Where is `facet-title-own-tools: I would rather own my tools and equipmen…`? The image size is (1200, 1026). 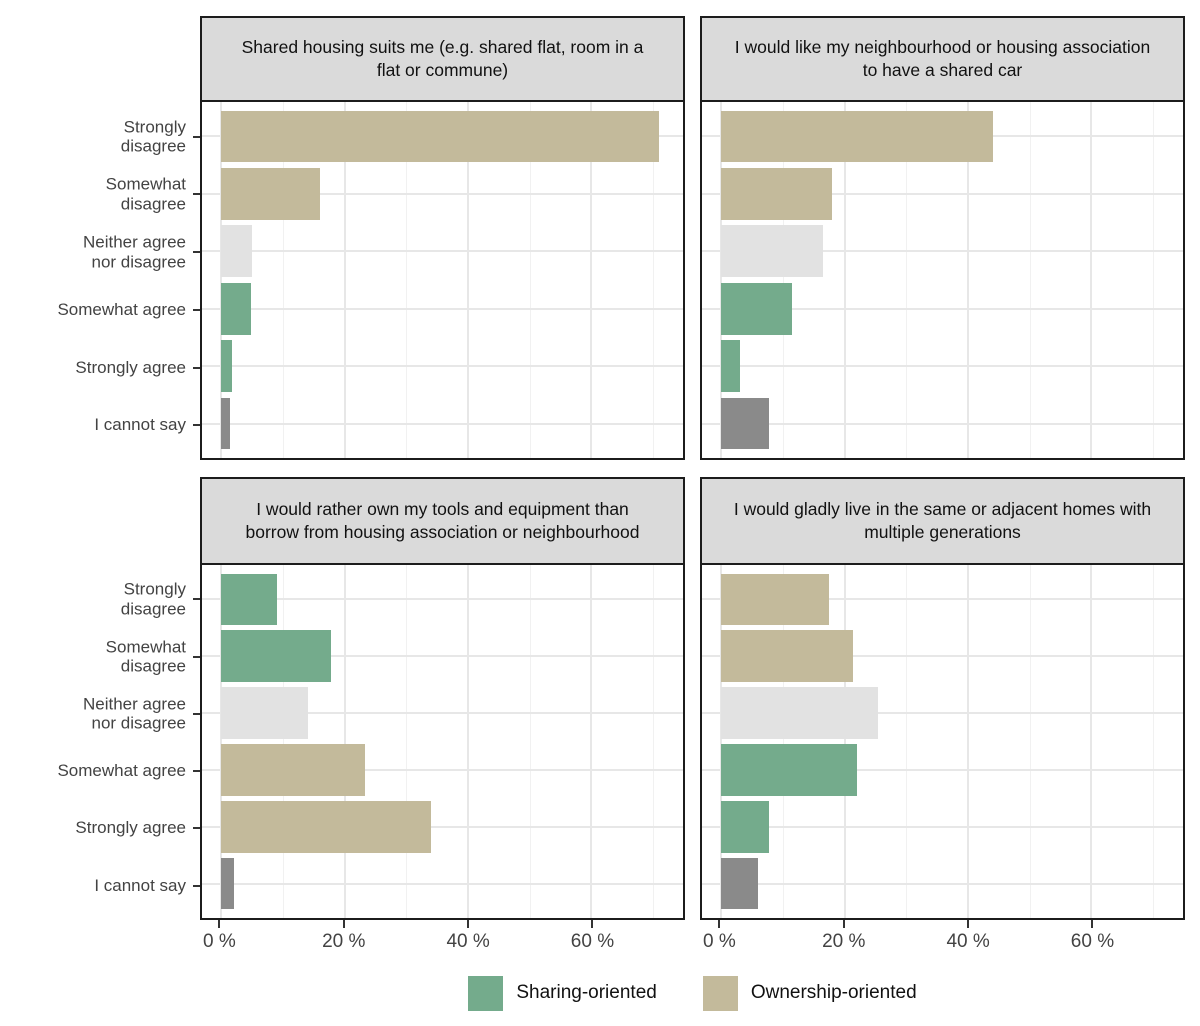
facet-title-own-tools: I would rather own my tools and equipmen… is located at coordinates (442, 521).